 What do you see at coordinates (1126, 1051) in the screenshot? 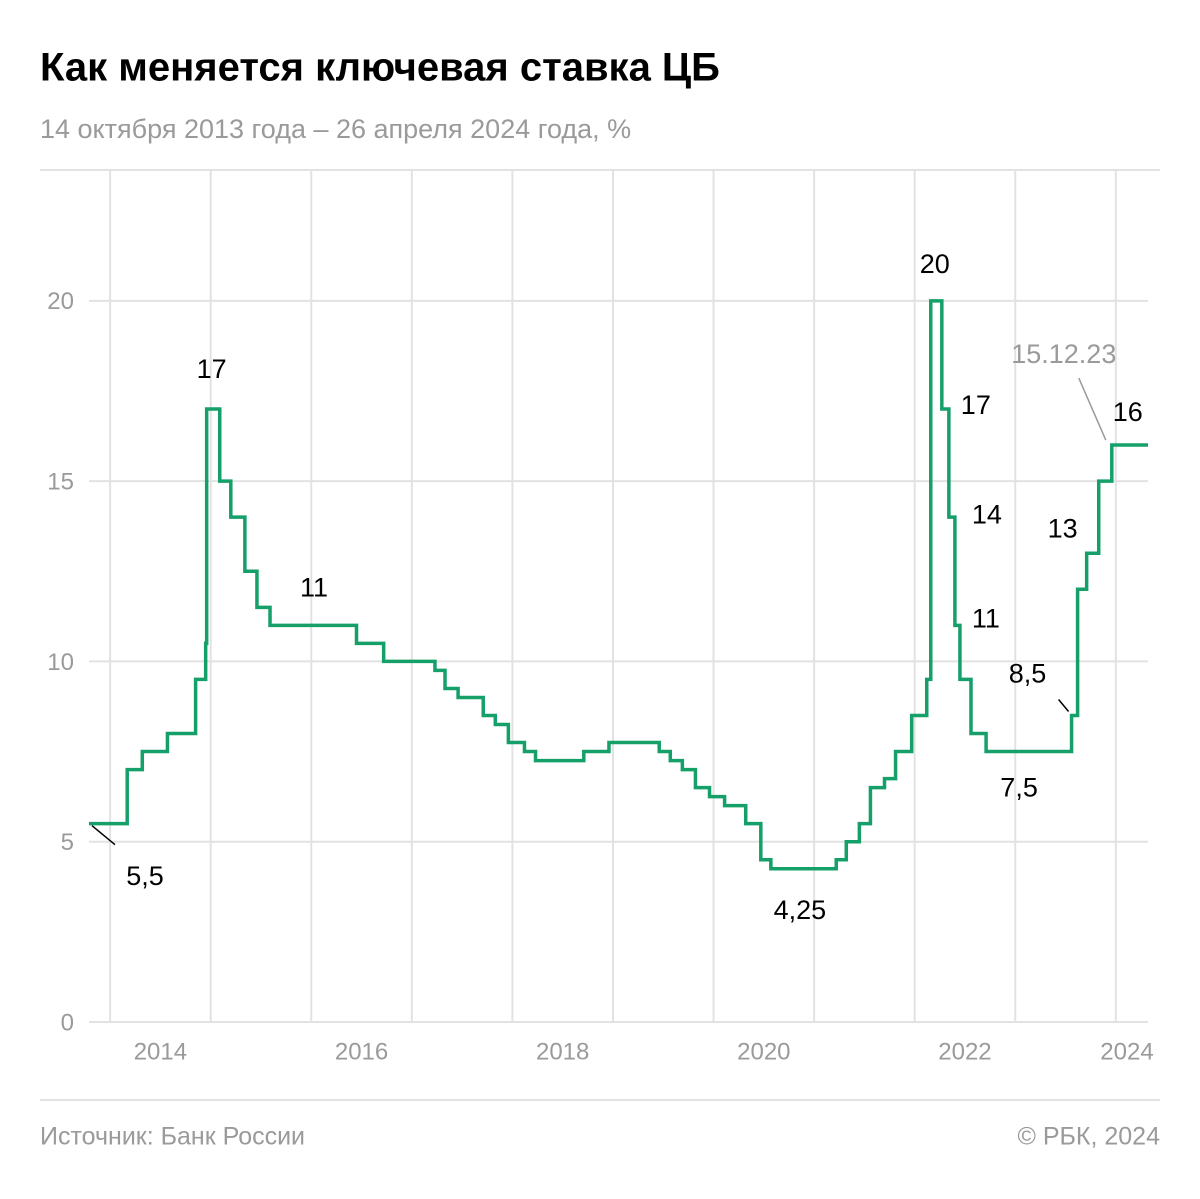
I see `x-tick-label: 2024` at bounding box center [1126, 1051].